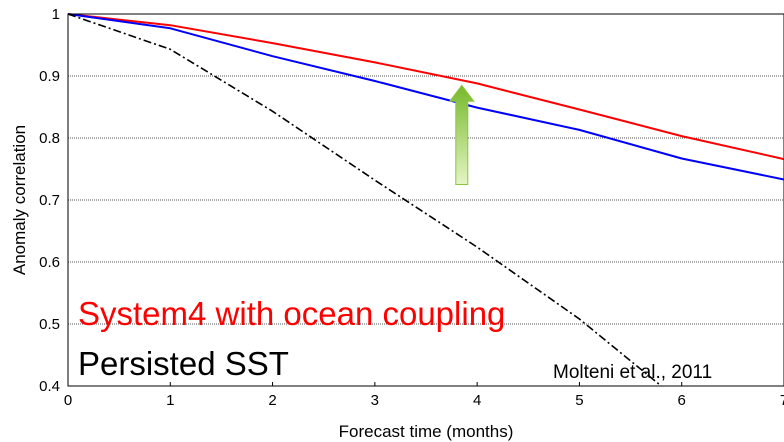 The image size is (784, 442). I want to click on system4-label: System4 with ocean coupling, so click(291, 313).